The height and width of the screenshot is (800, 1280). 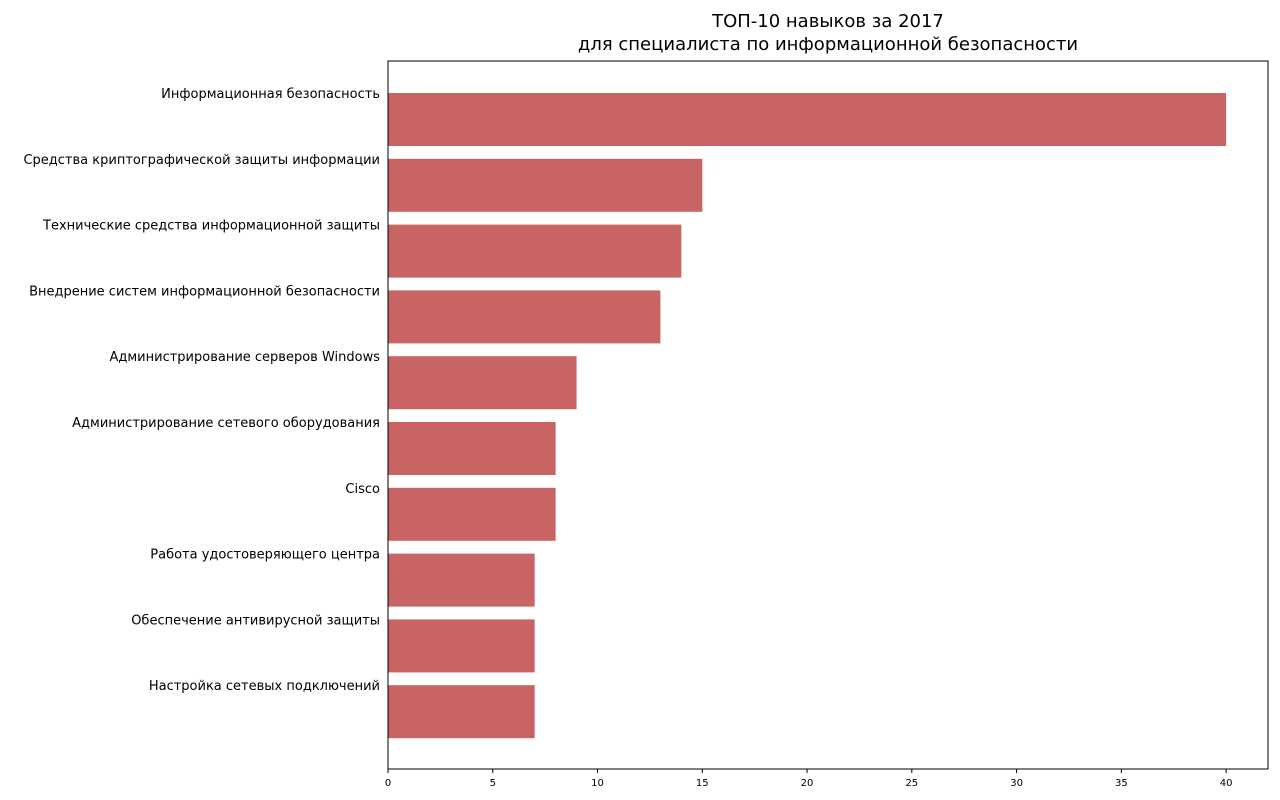 I want to click on x-tick-label: 20, so click(x=807, y=783).